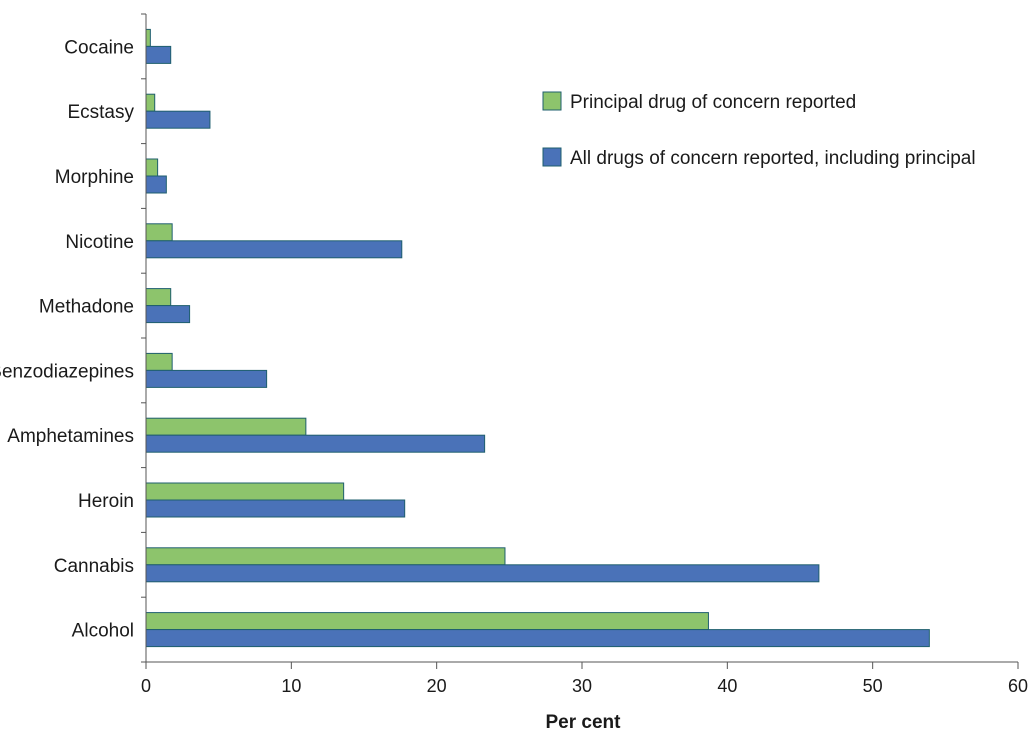 This screenshot has width=1029, height=742. Describe the element at coordinates (537, 638) in the screenshot. I see `bar-all-alcohol` at that location.